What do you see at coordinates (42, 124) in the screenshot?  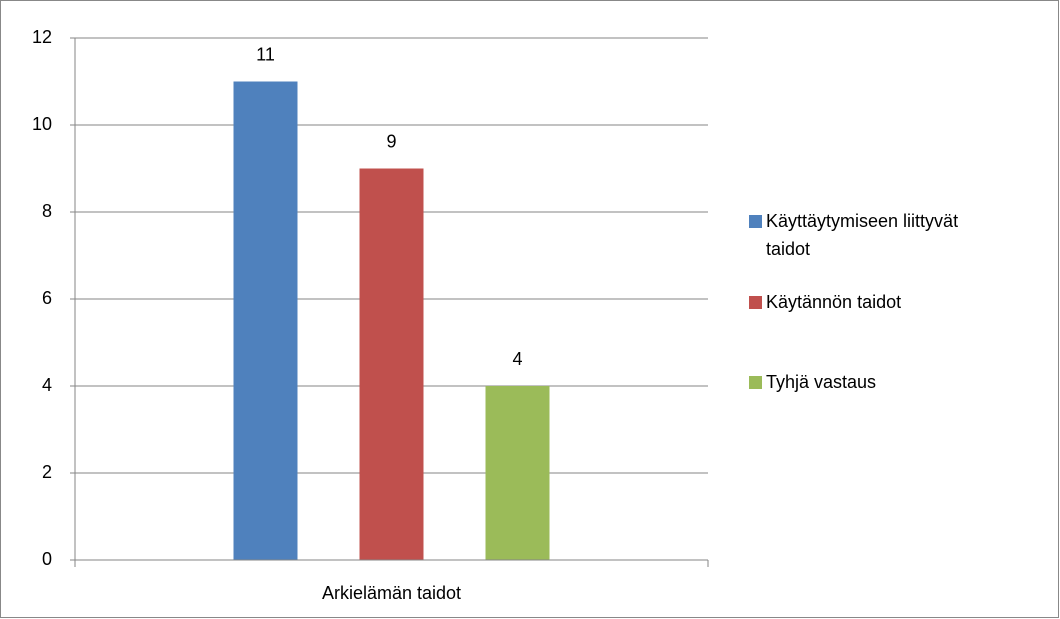 I see `y-tick-label: 10` at bounding box center [42, 124].